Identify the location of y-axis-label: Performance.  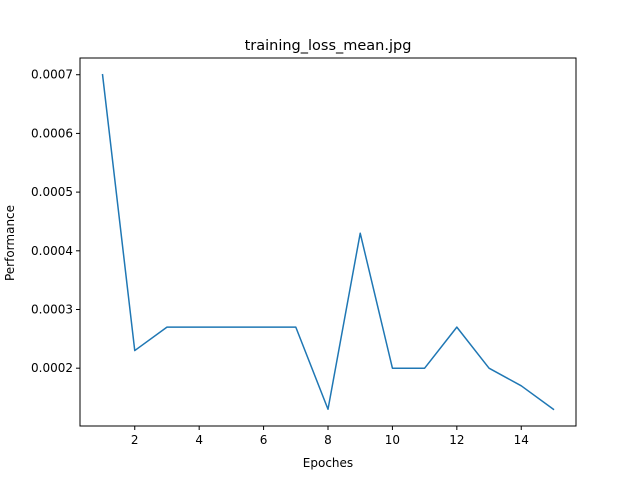
(10, 243).